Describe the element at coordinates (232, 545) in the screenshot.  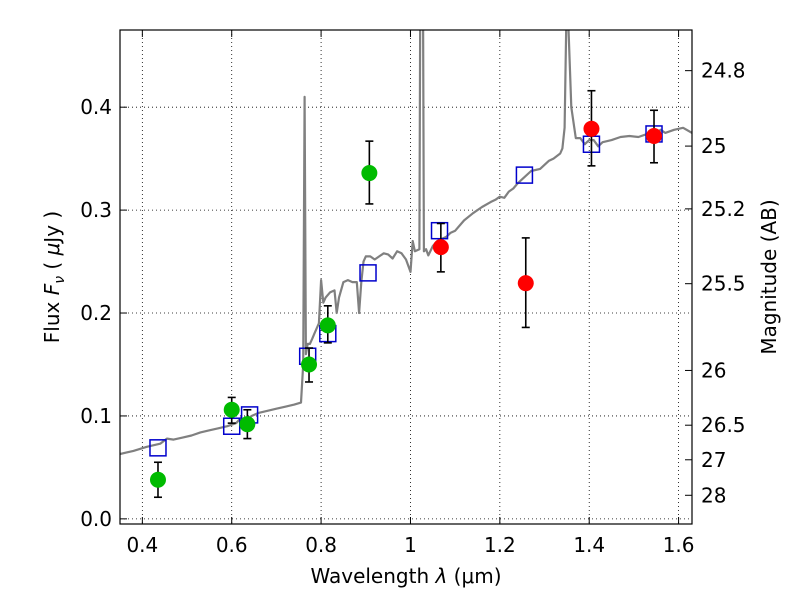
I see `x-tick-label: 0.6` at that location.